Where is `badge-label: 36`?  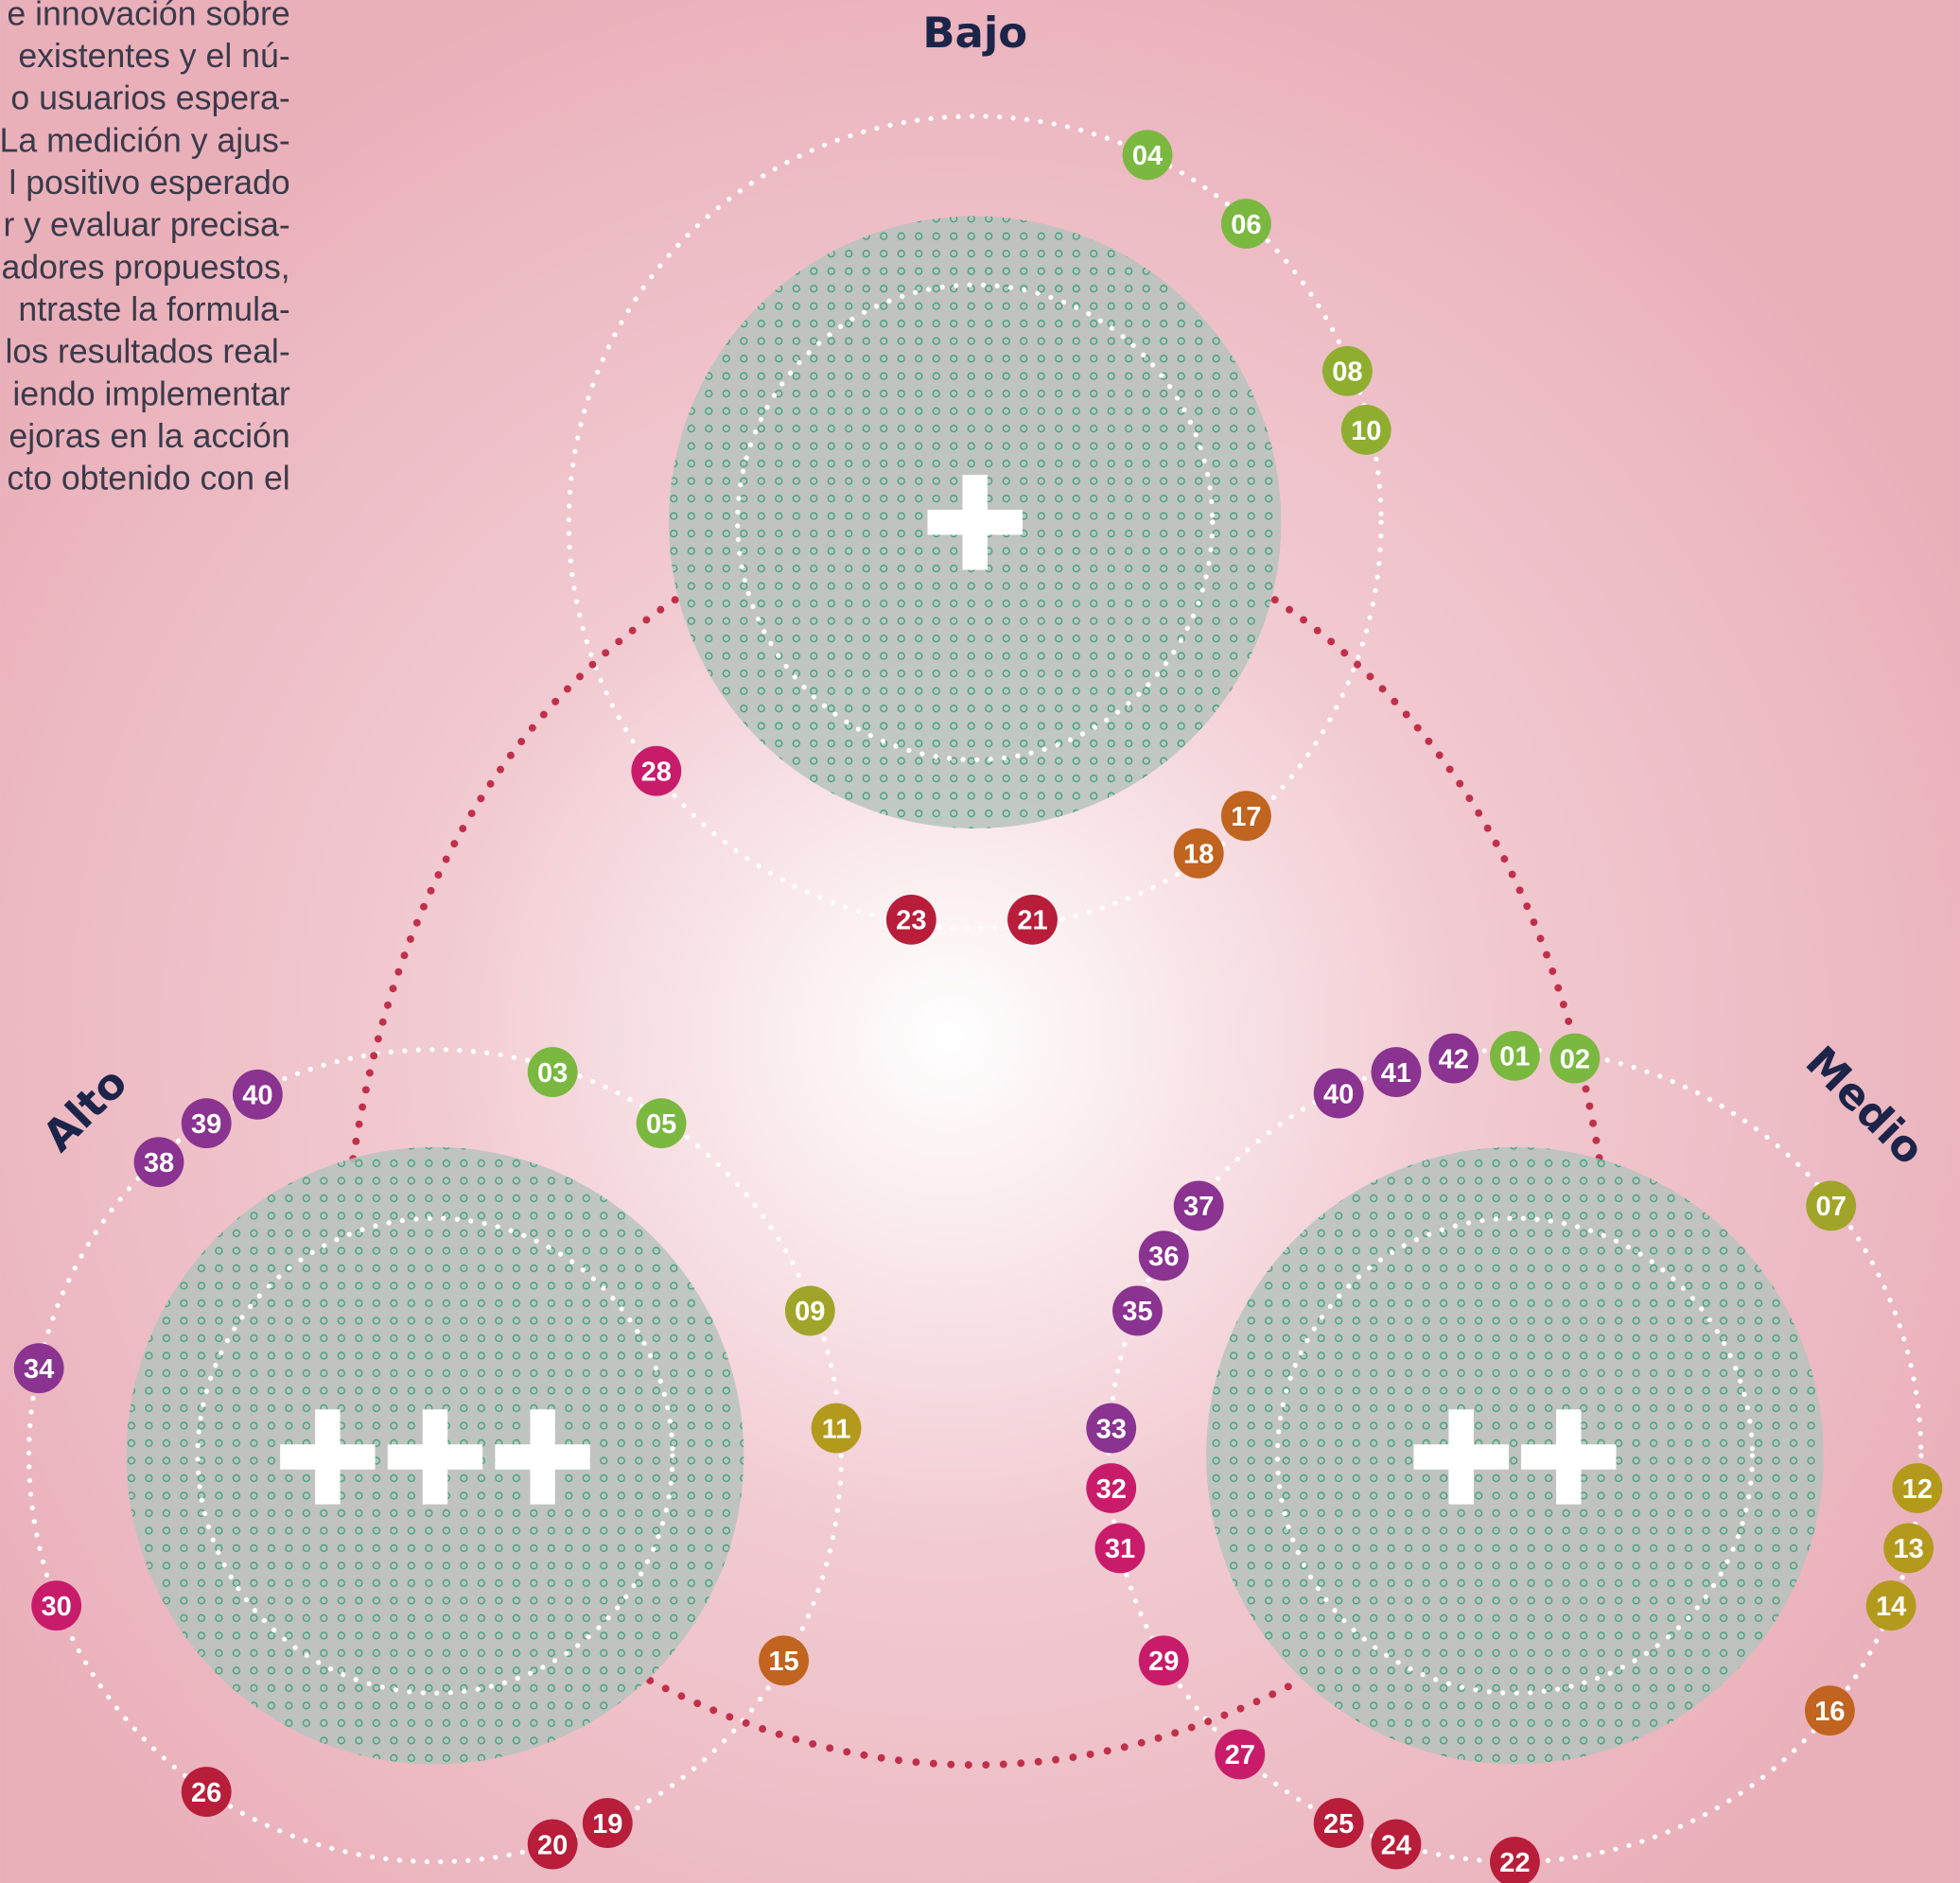 badge-label: 36 is located at coordinates (1163, 1257).